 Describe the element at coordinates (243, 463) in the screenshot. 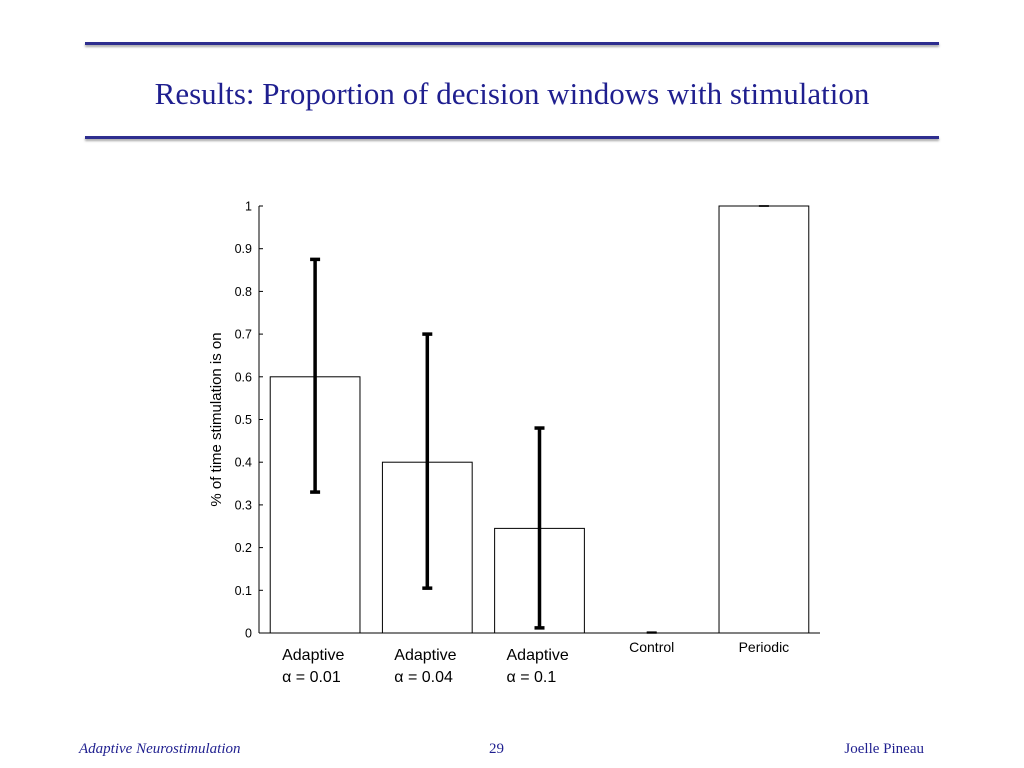

I see `y-tick-label: 0.4` at that location.